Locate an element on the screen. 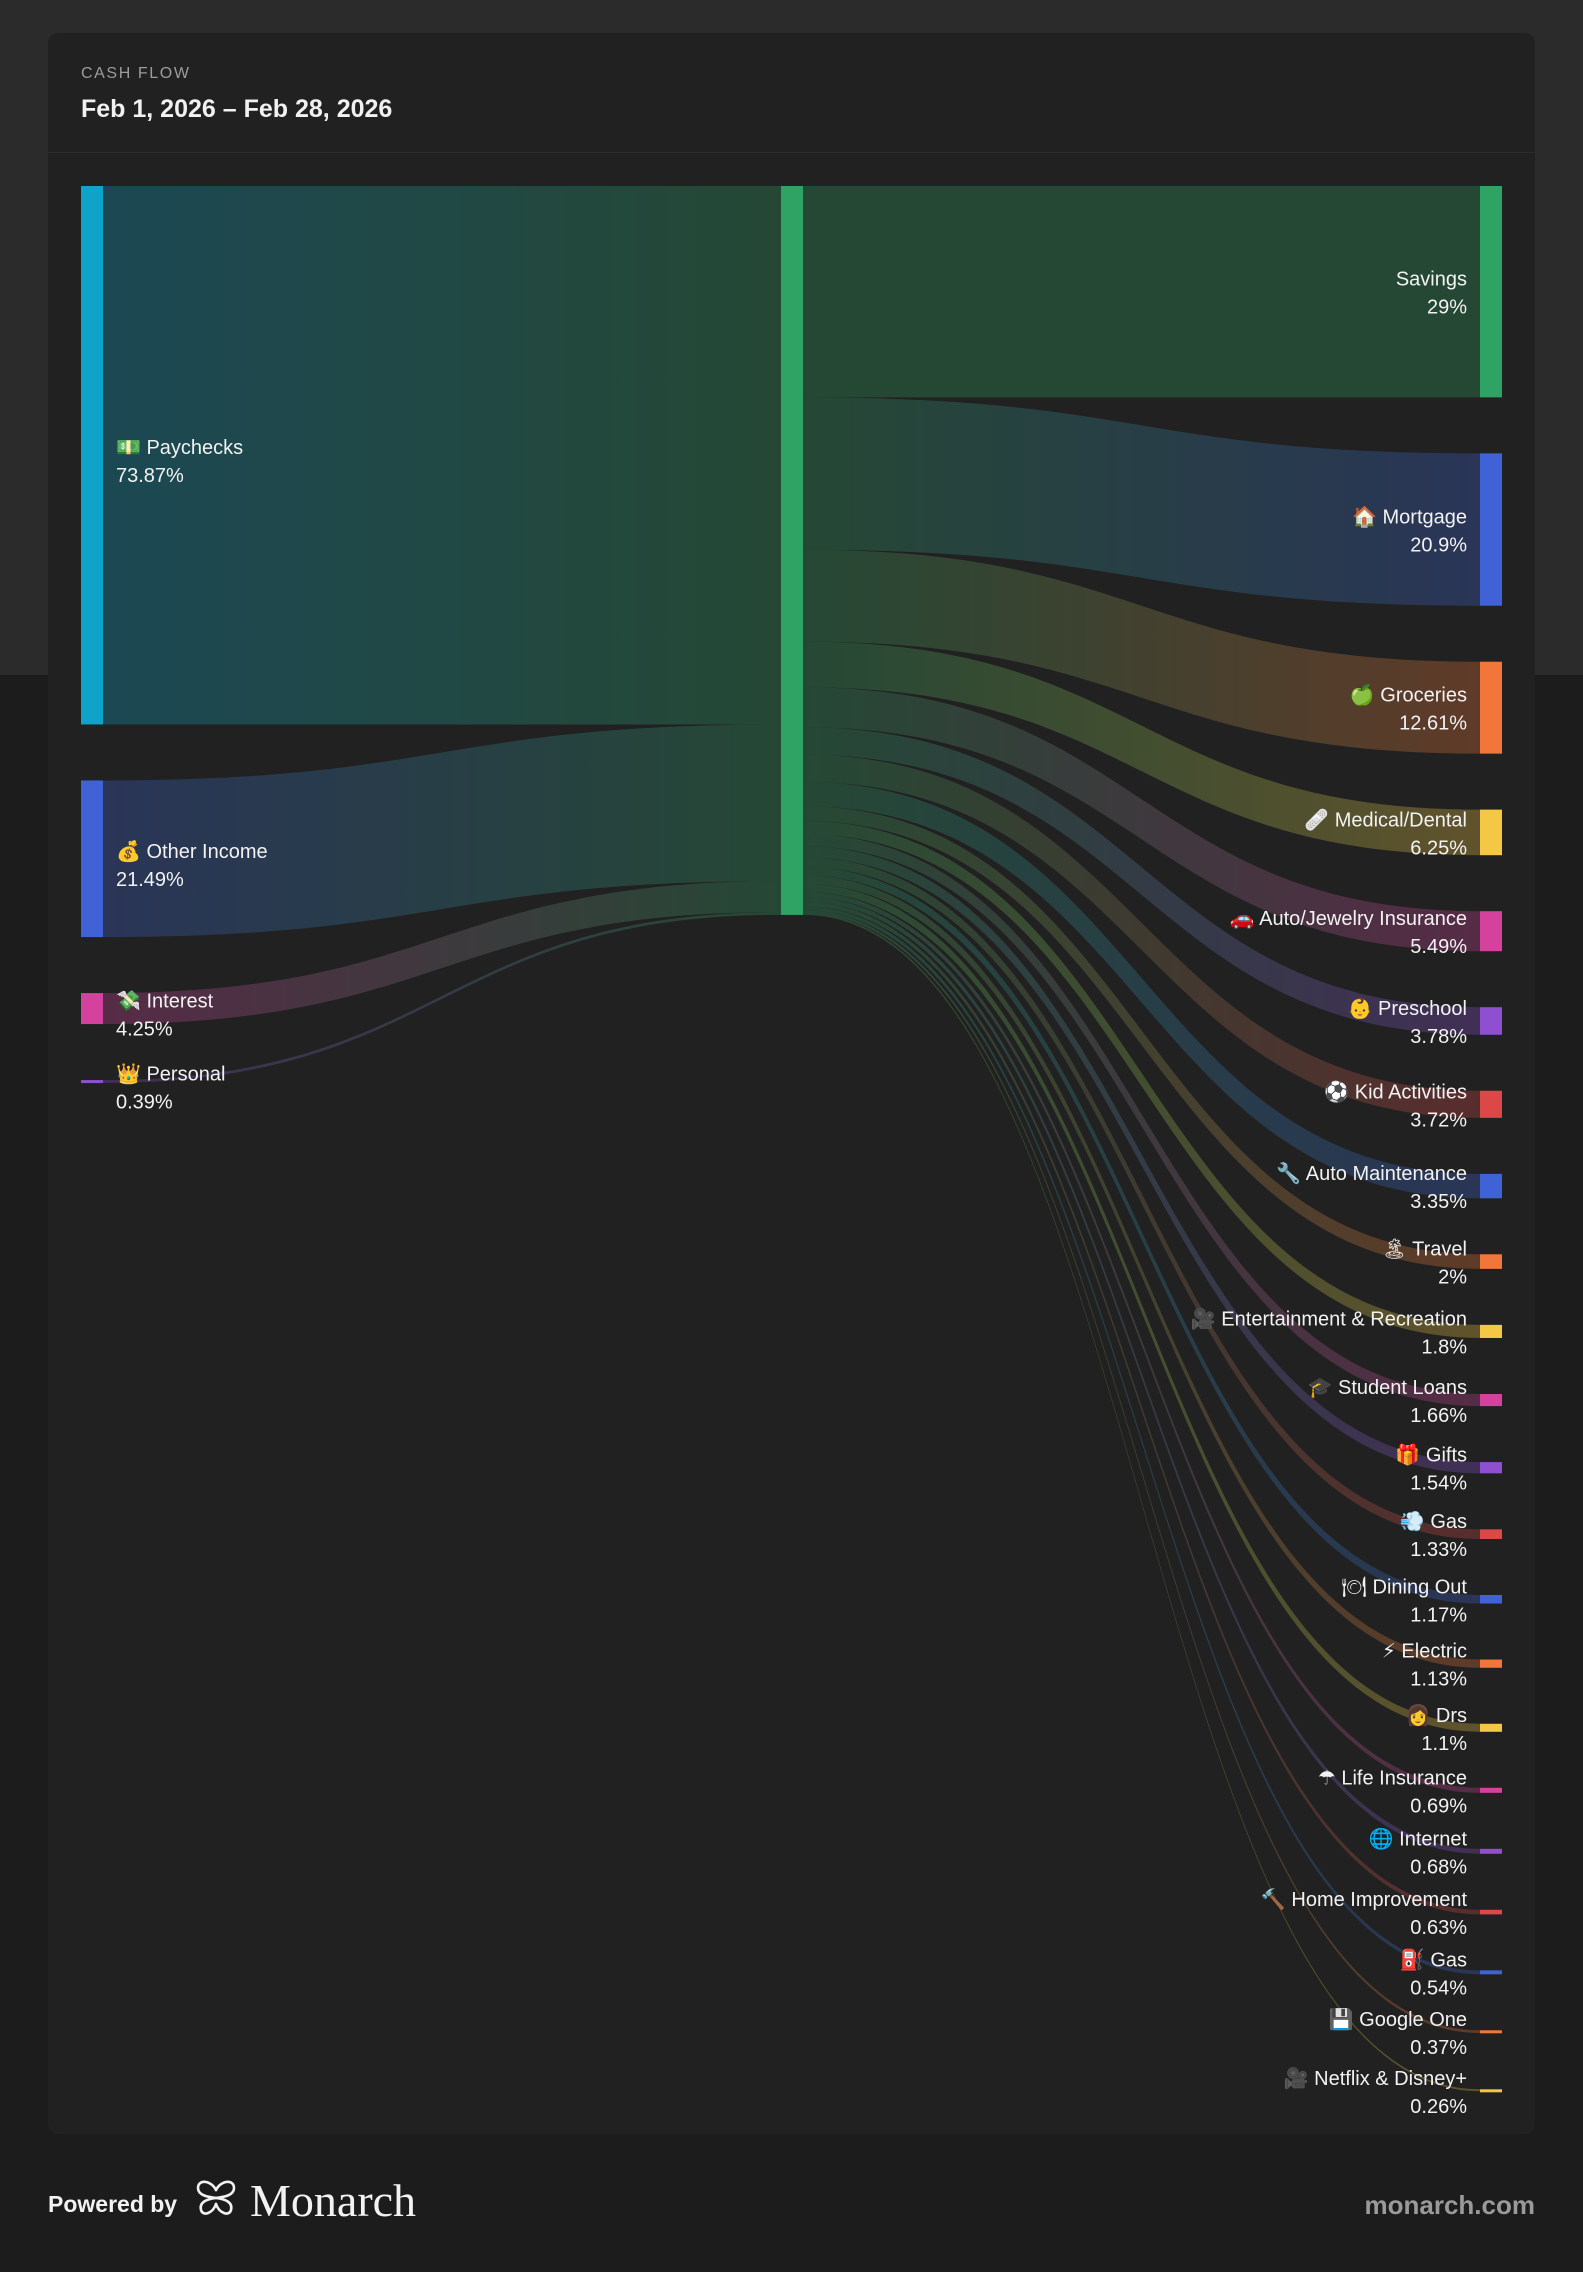  sankey-node-interest is located at coordinates (92, 1009).